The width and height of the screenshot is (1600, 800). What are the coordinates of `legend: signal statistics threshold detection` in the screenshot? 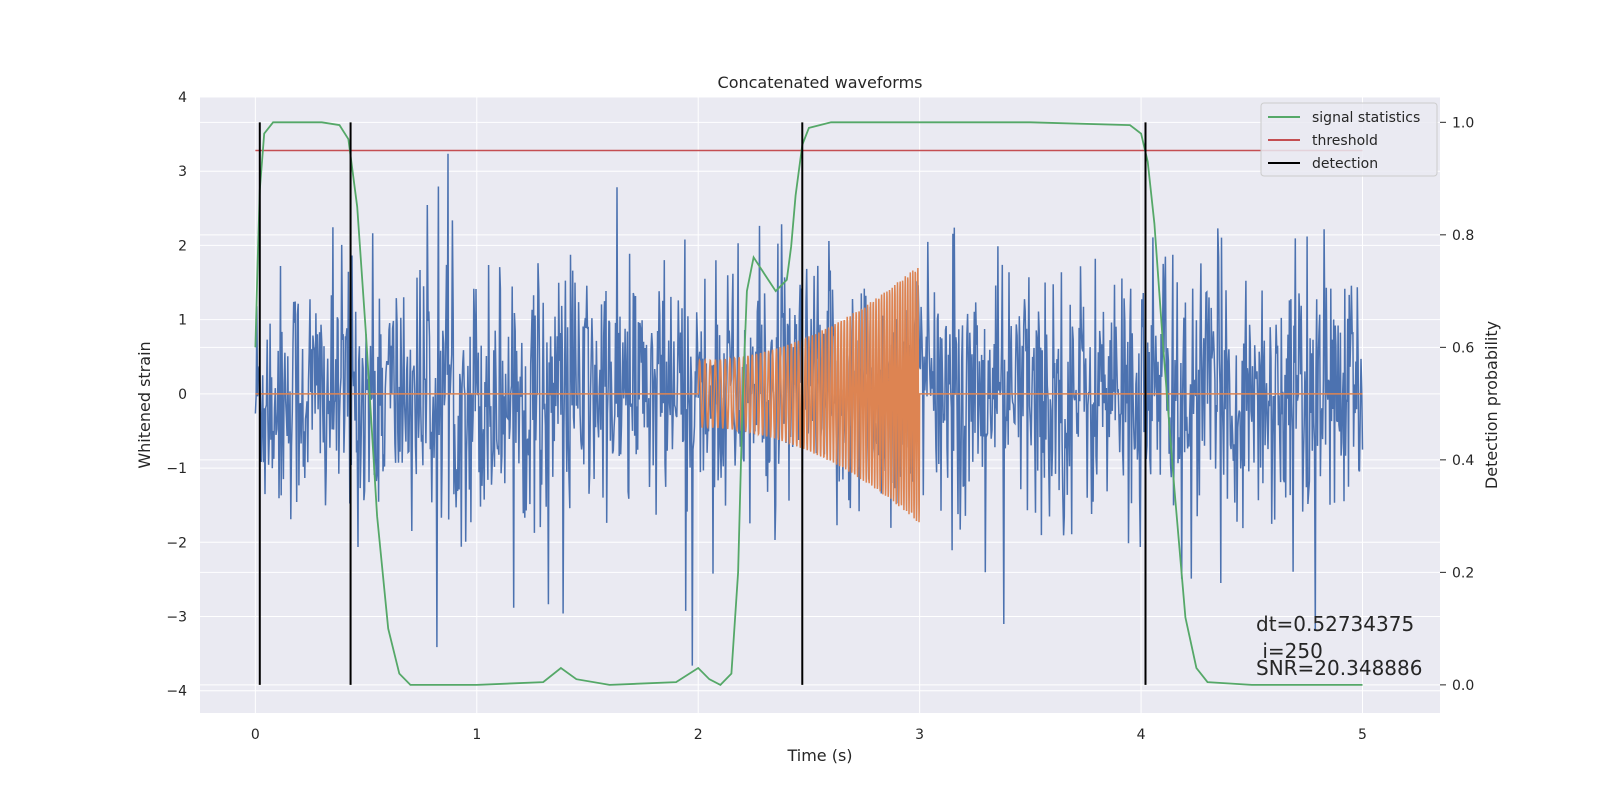 It's located at (1349, 139).